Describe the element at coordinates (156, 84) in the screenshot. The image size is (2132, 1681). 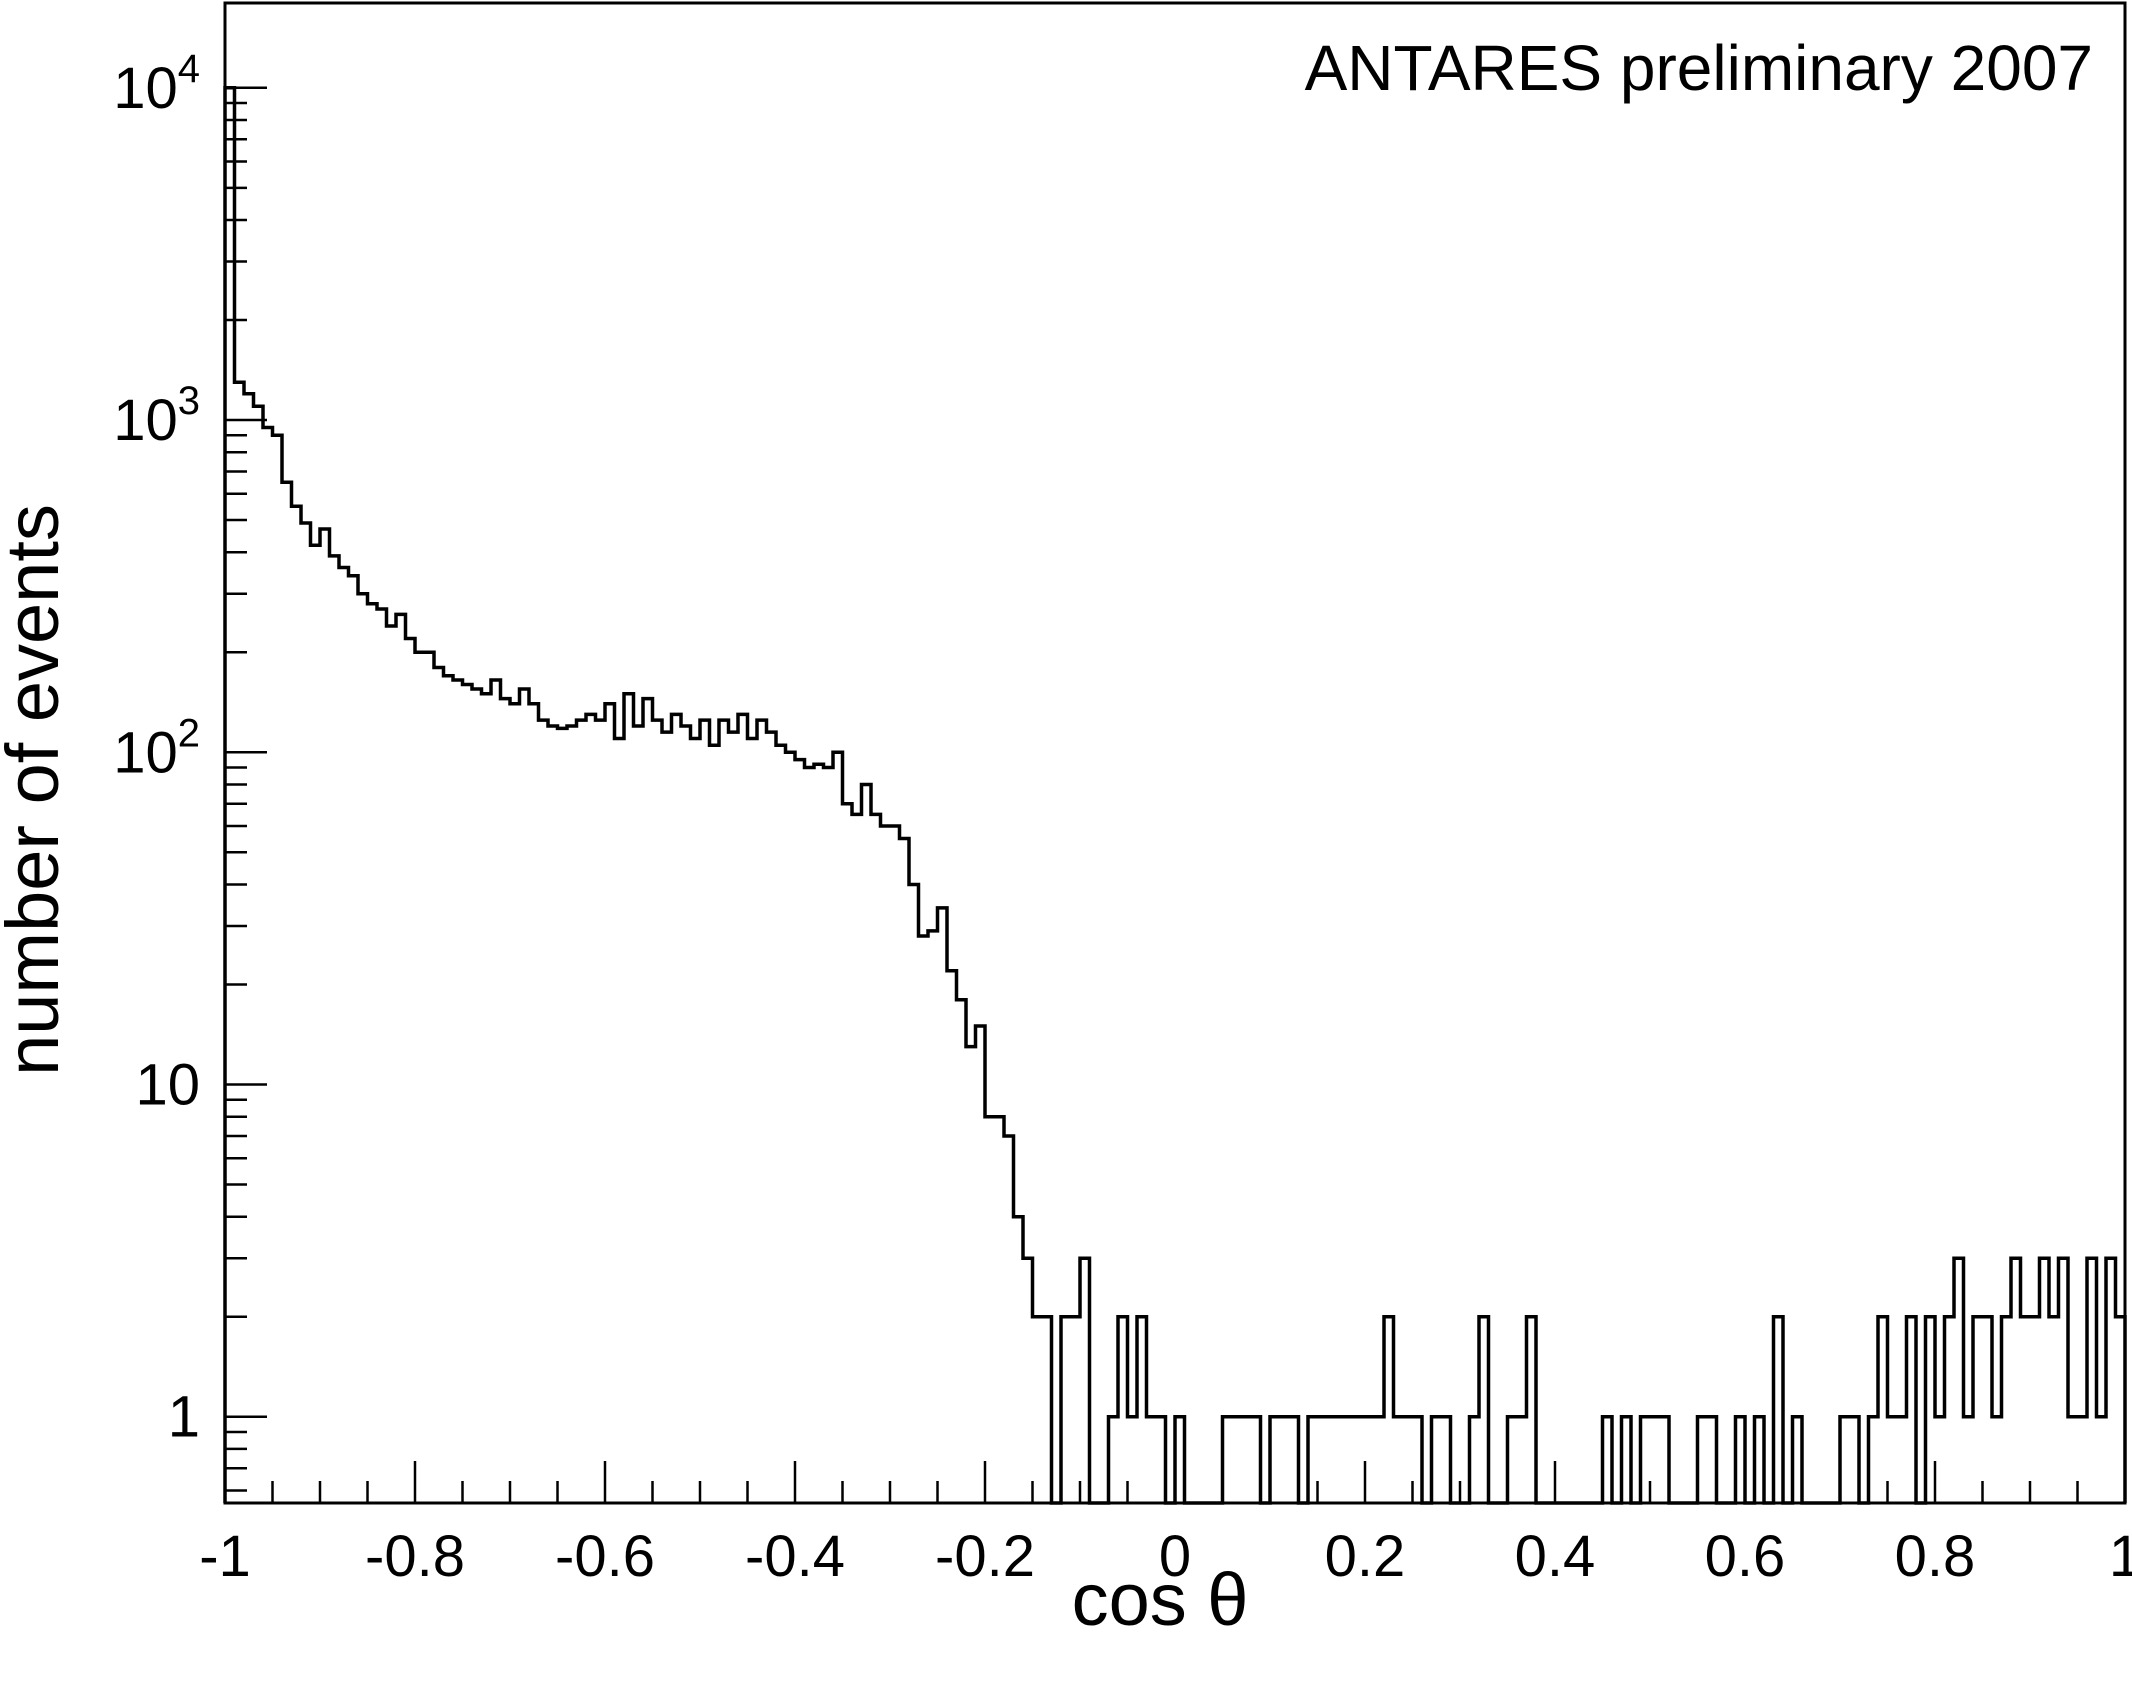
I see `y-tick-label: 10⁴` at that location.